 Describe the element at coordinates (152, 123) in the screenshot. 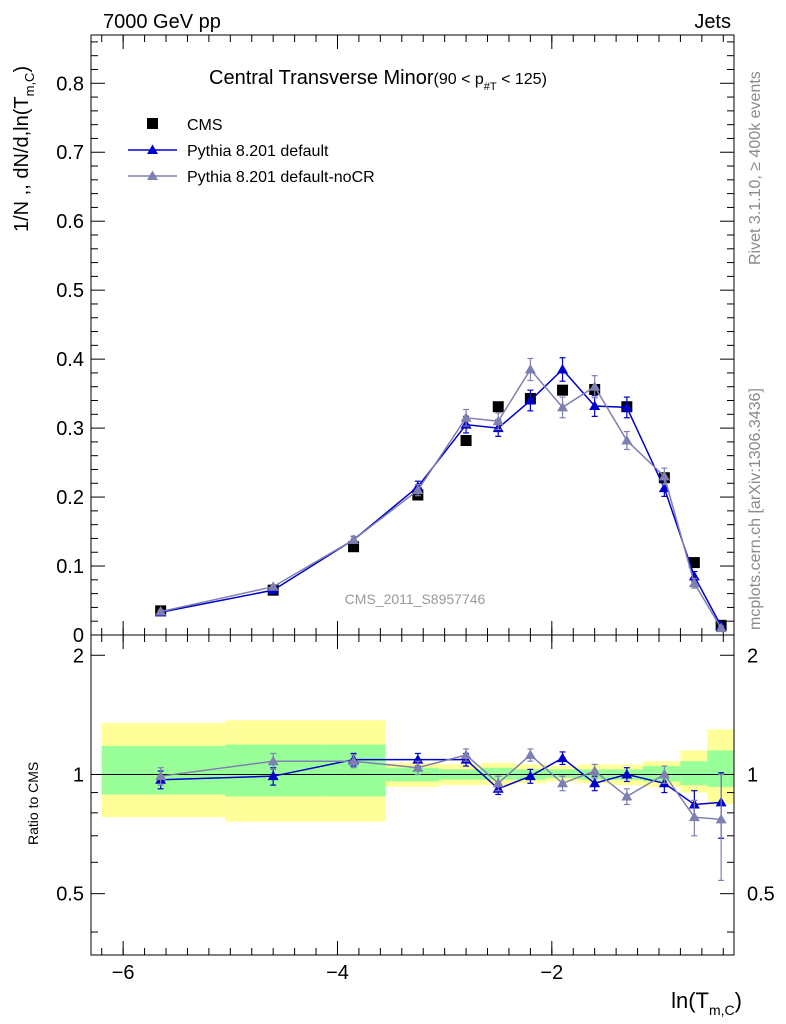

I see `legend-cms-marker` at that location.